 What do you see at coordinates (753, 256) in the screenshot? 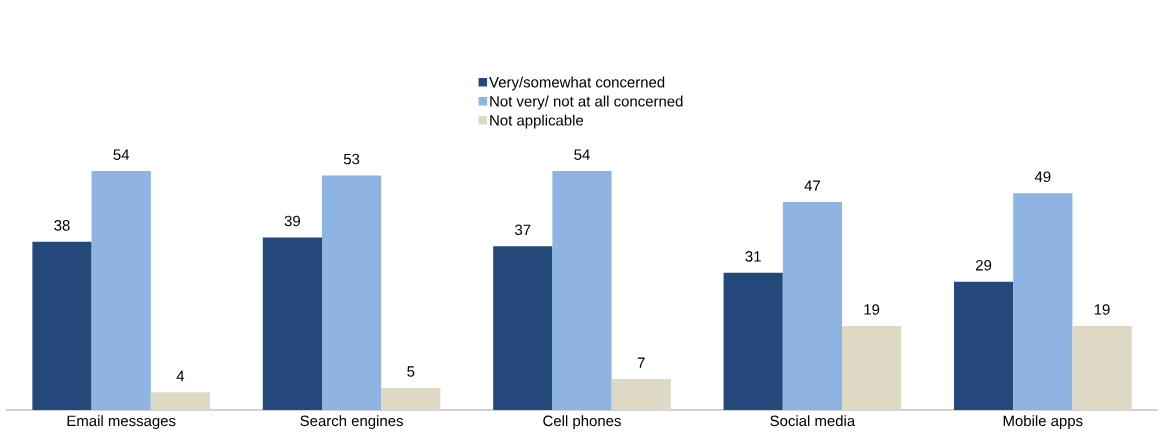
I see `data-label: 31` at bounding box center [753, 256].